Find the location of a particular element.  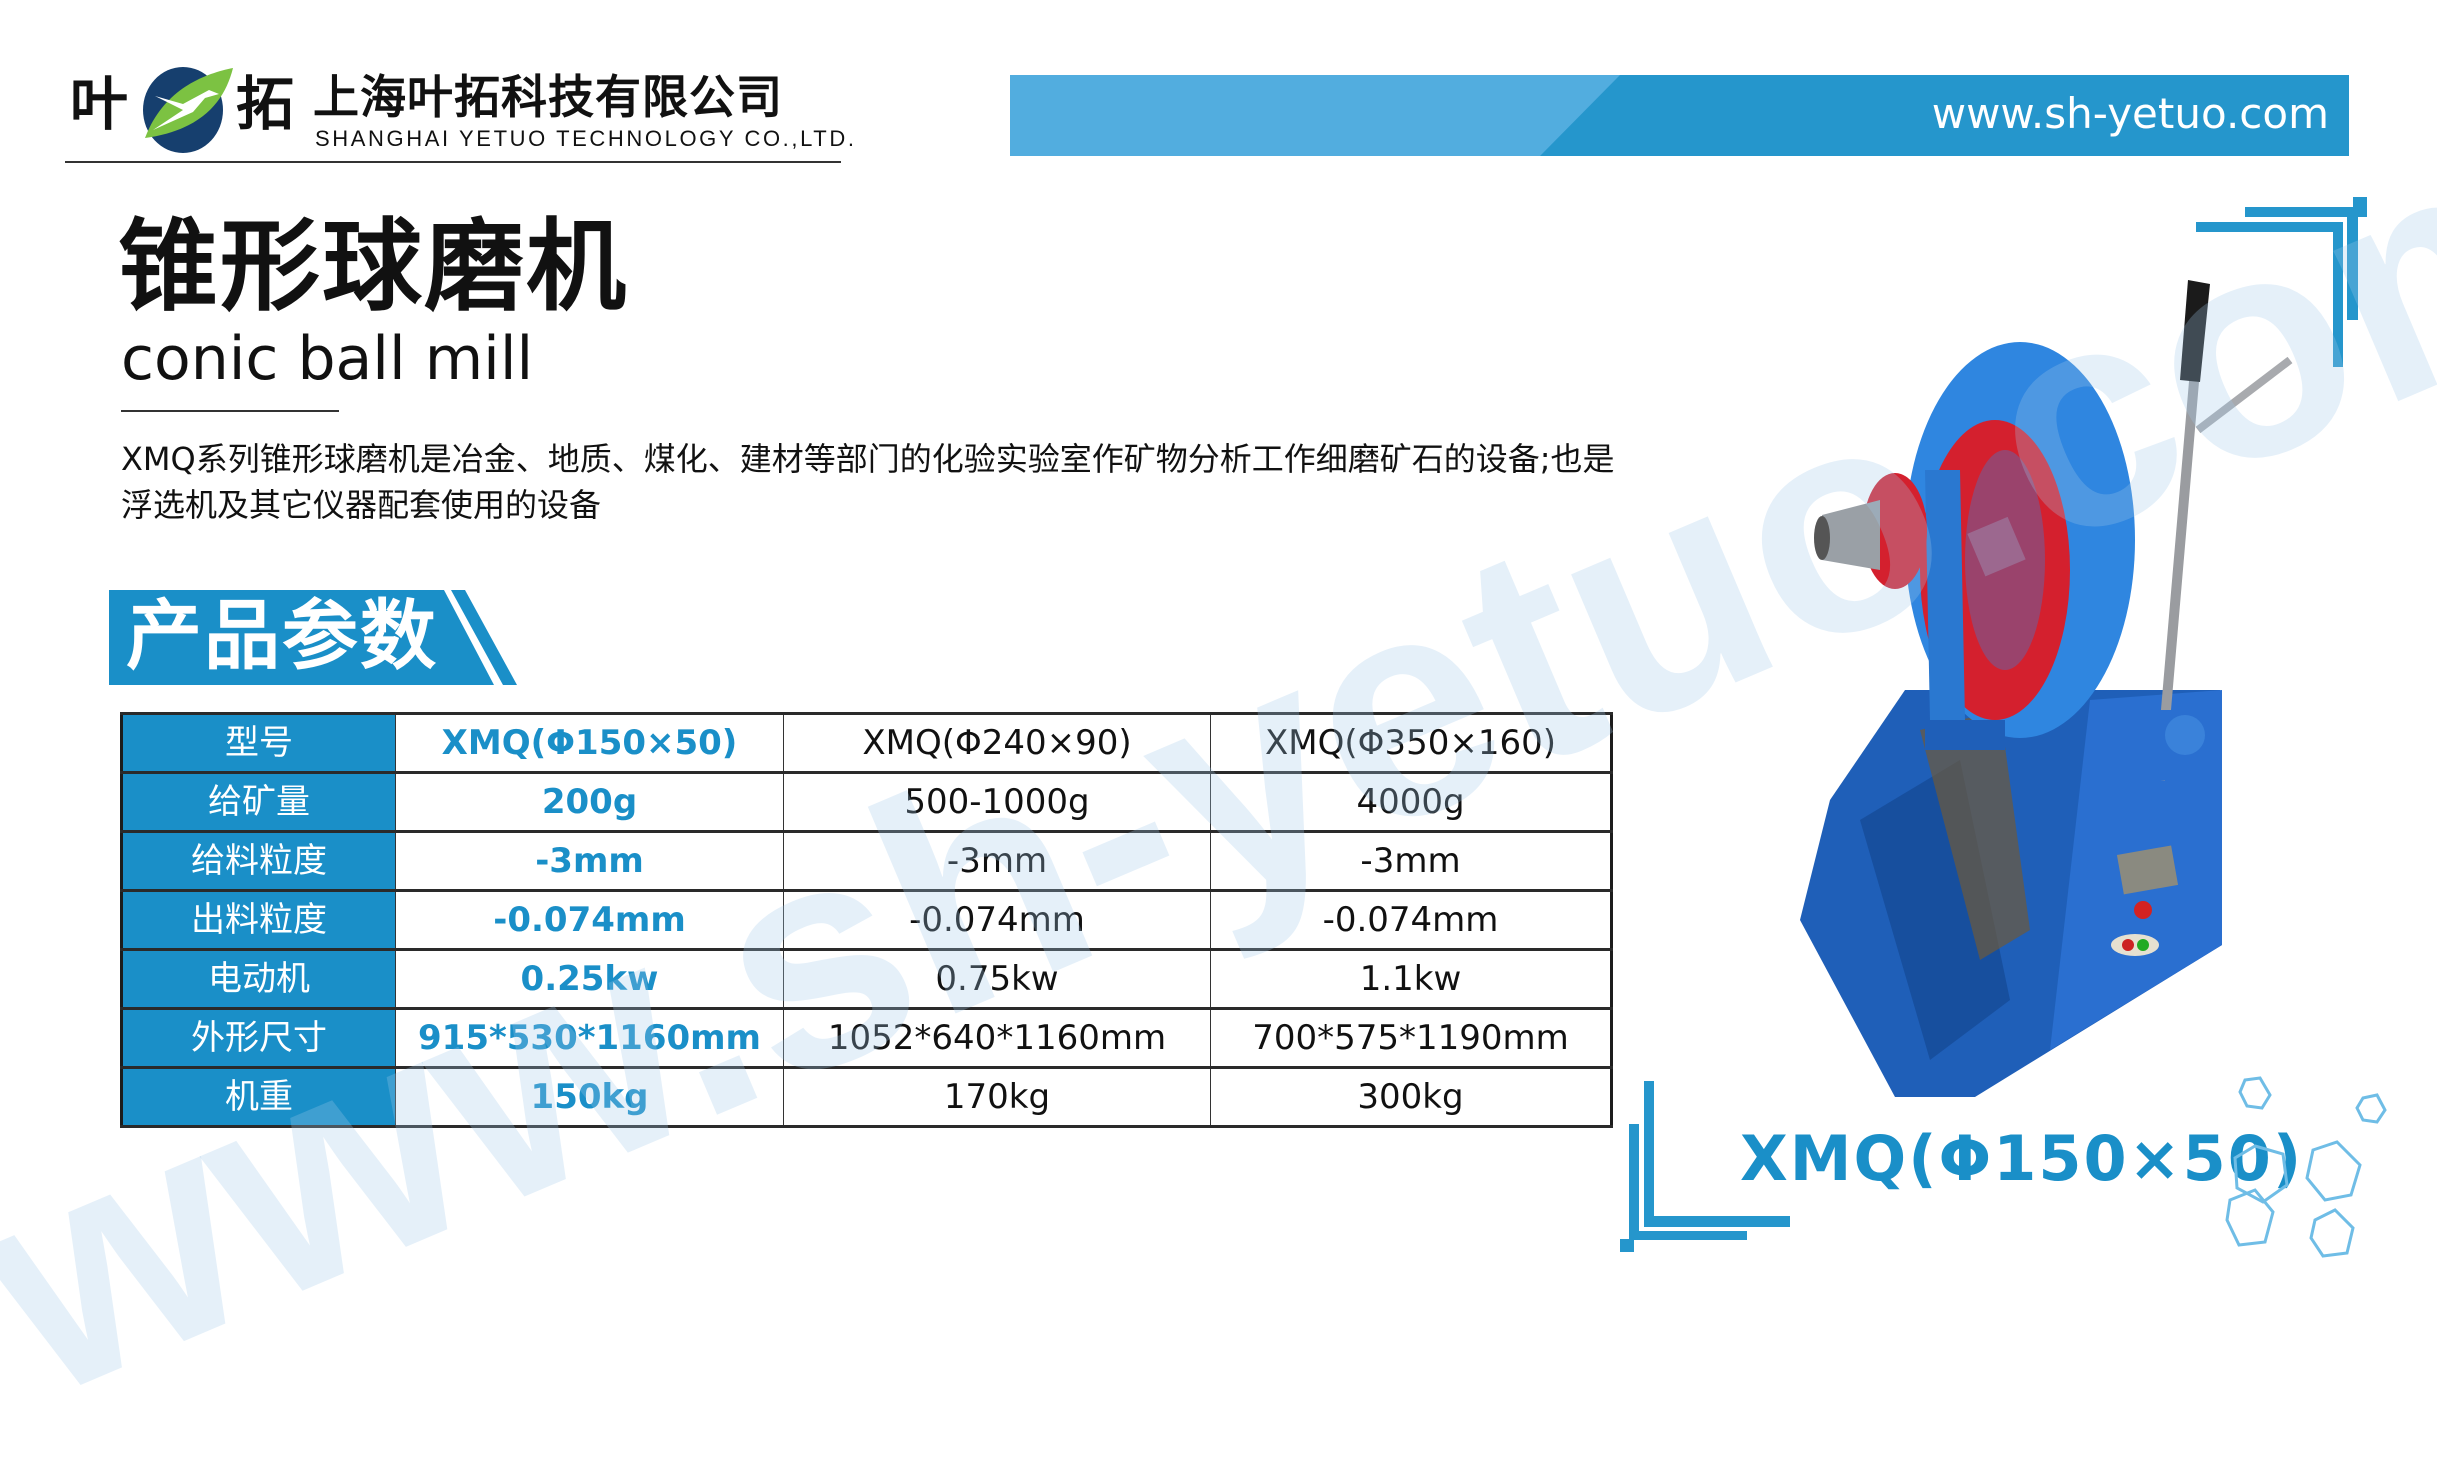

company-name-cn: 上海叶拓科技有限公司 is located at coordinates (548, 97).